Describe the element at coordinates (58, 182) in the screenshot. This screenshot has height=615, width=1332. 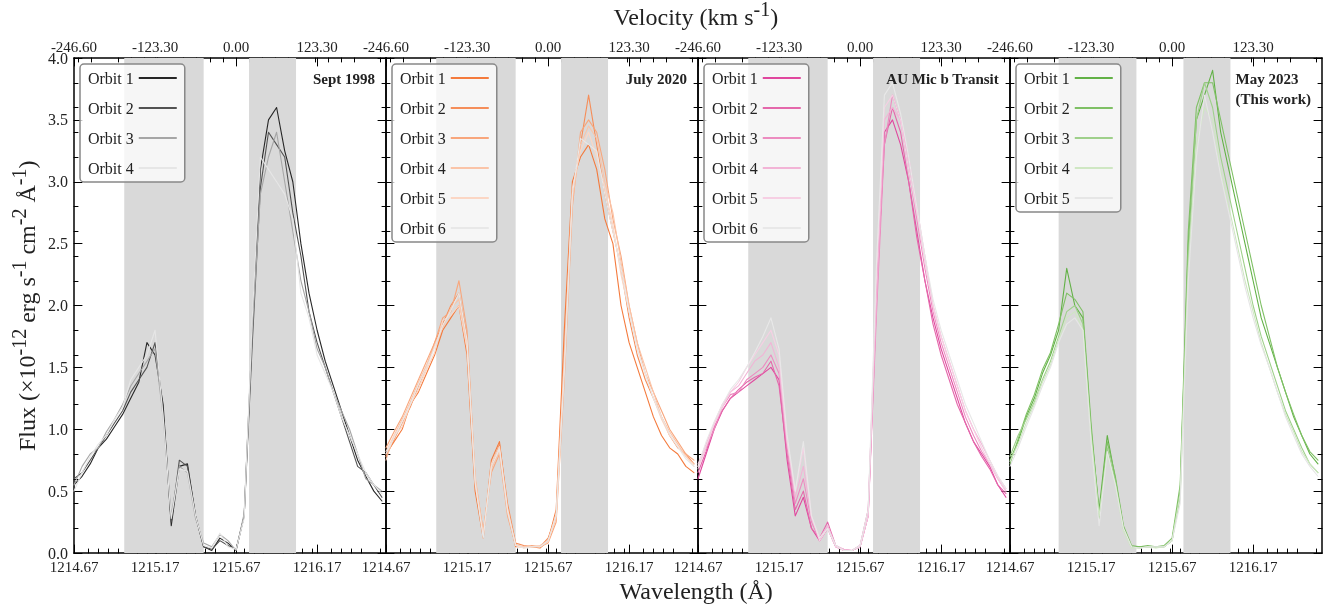
I see `y-tick-label: 3.0` at that location.